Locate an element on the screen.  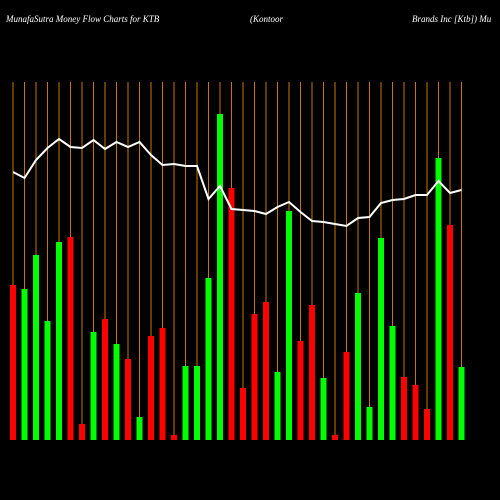
chart-title-name: Brands Inc [Ktb]) Mu is located at coordinates (452, 19).